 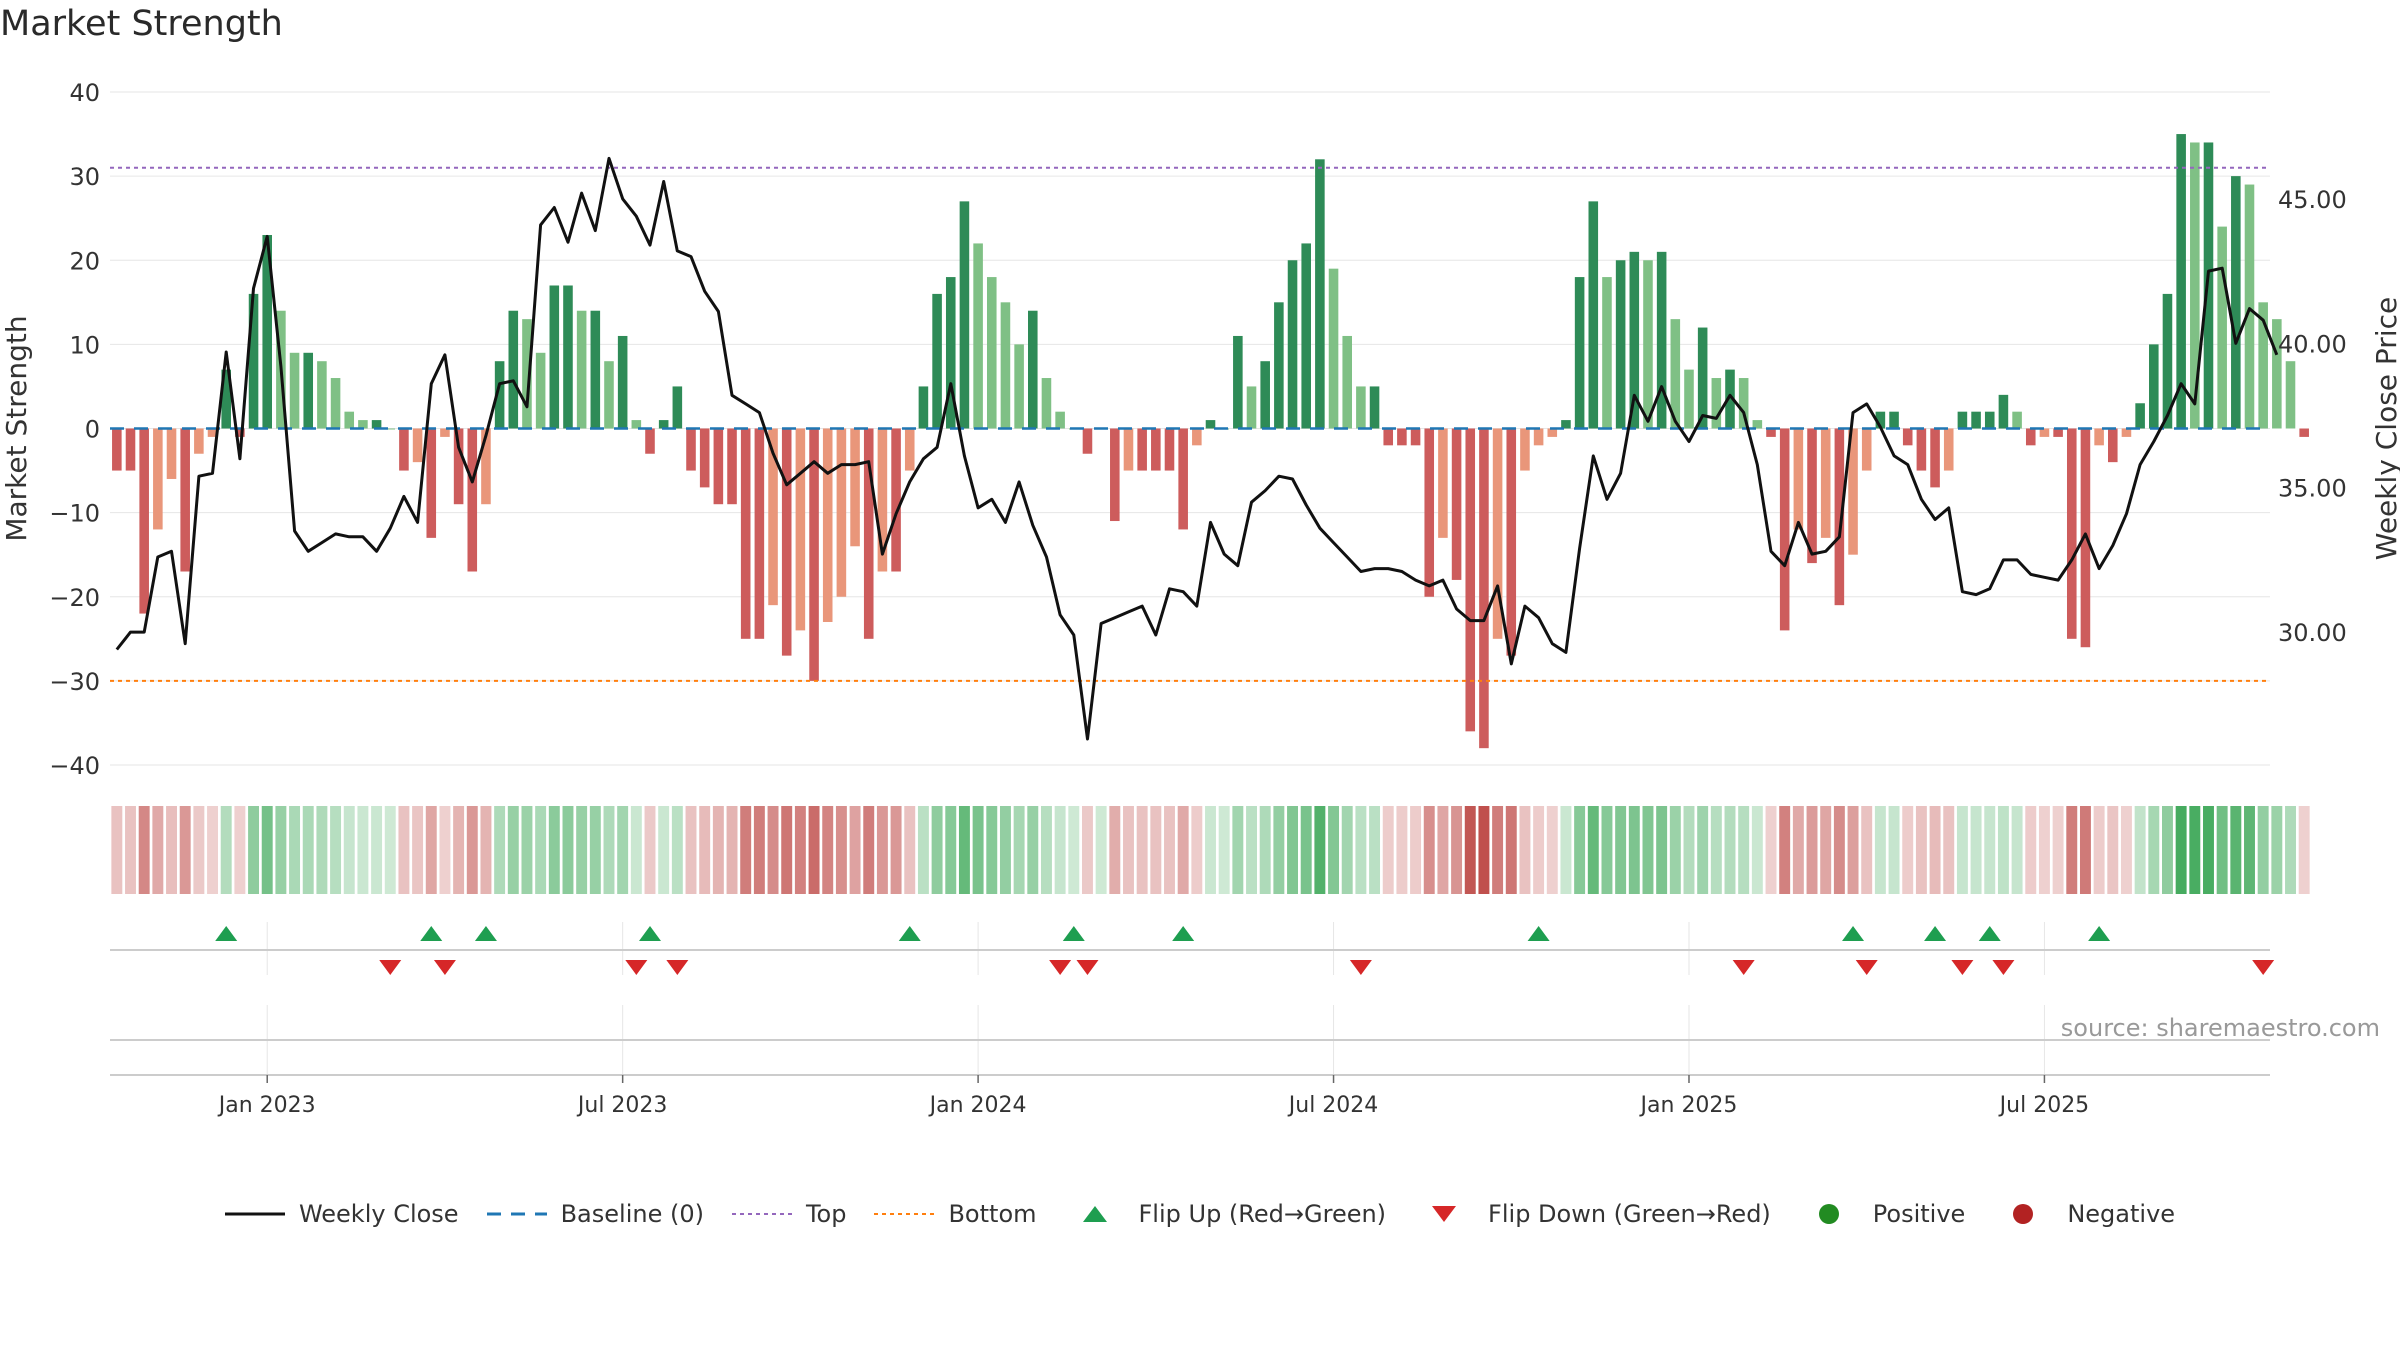 What do you see at coordinates (2220, 1028) in the screenshot?
I see `source-credit: source: sharemaestro.com` at bounding box center [2220, 1028].